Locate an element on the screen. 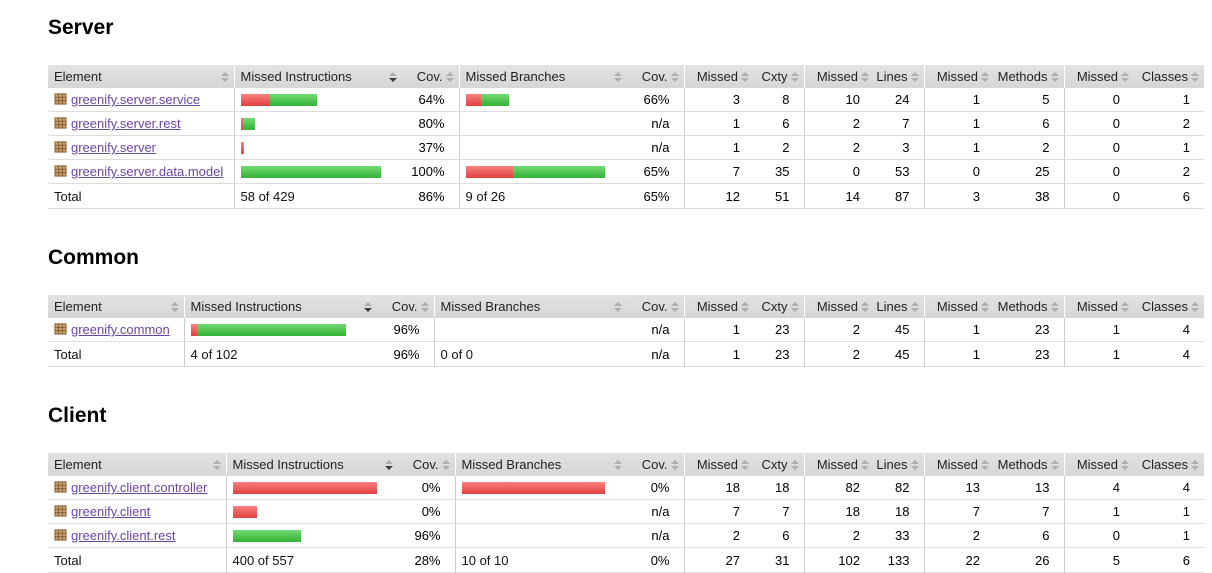 The width and height of the screenshot is (1212, 573). package-link: greenify.server.data.model is located at coordinates (147, 171).